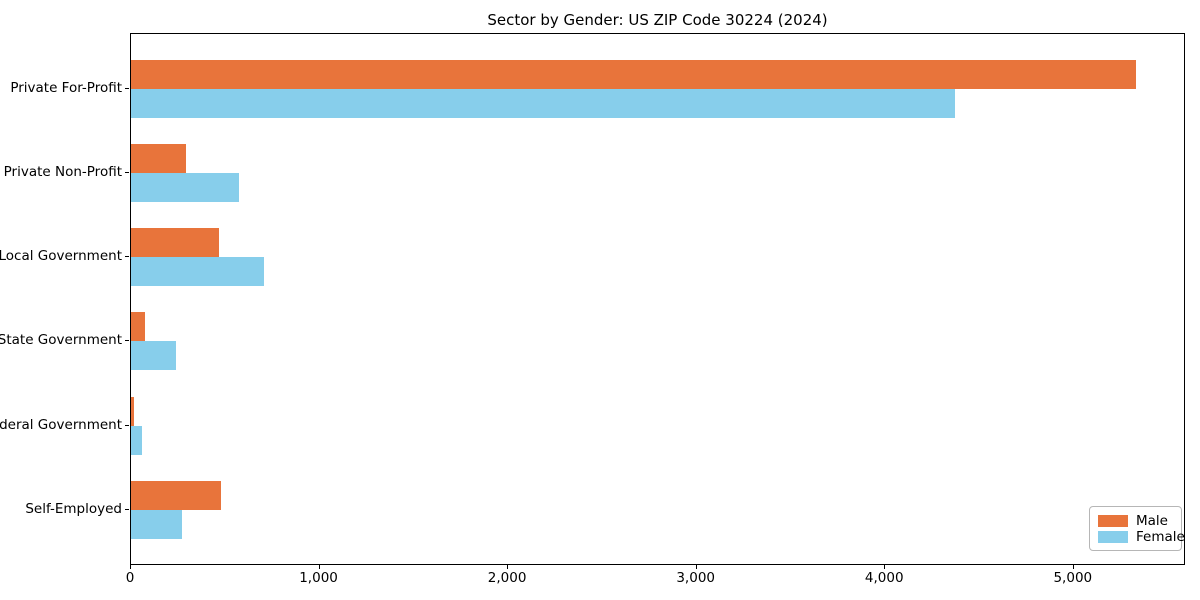  I want to click on legend-swatch-male, so click(1113, 521).